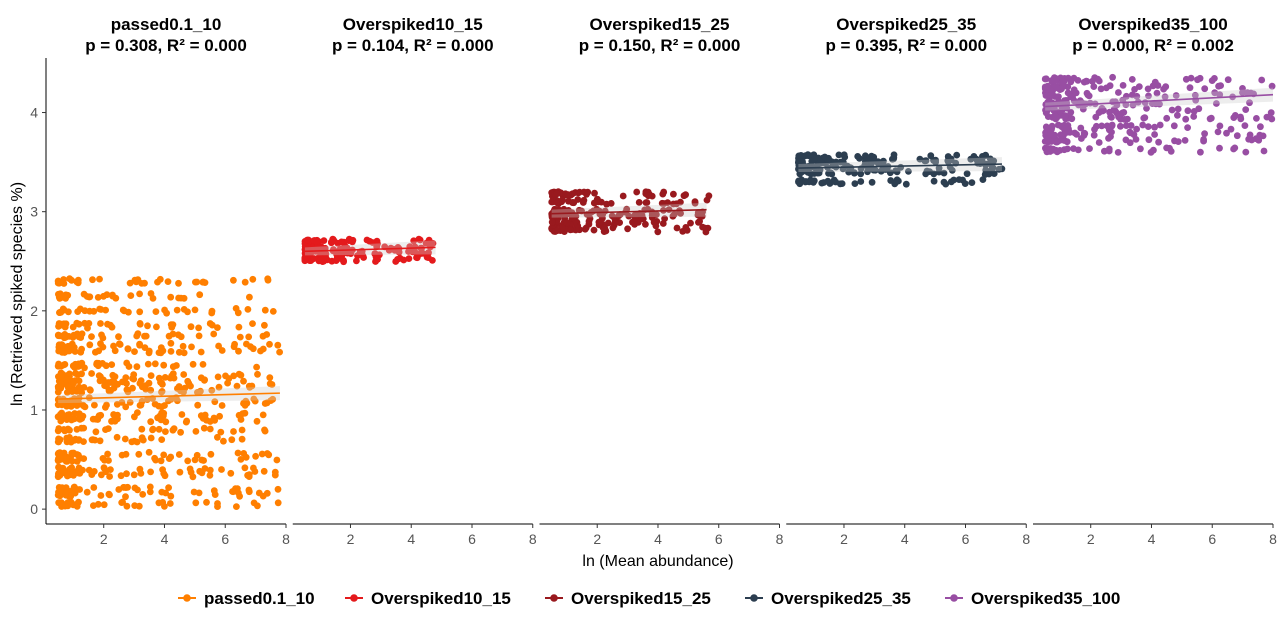 Image resolution: width=1280 pixels, height=629 pixels. What do you see at coordinates (906, 45) in the screenshot?
I see `panel-stats: p = 0.395, R² = 0.000` at bounding box center [906, 45].